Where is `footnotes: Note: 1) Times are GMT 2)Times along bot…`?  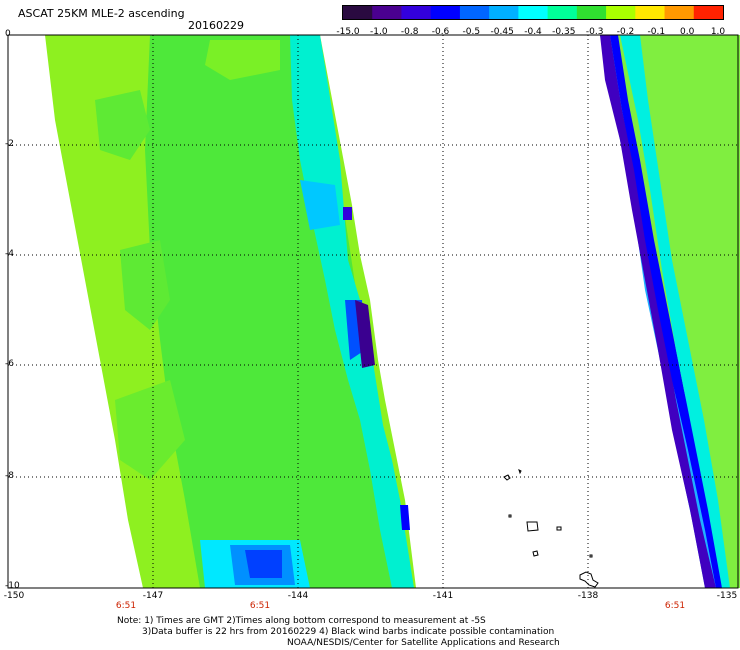
footnotes: Note: 1) Times are GMT 2)Times along bot… is located at coordinates (338, 632).